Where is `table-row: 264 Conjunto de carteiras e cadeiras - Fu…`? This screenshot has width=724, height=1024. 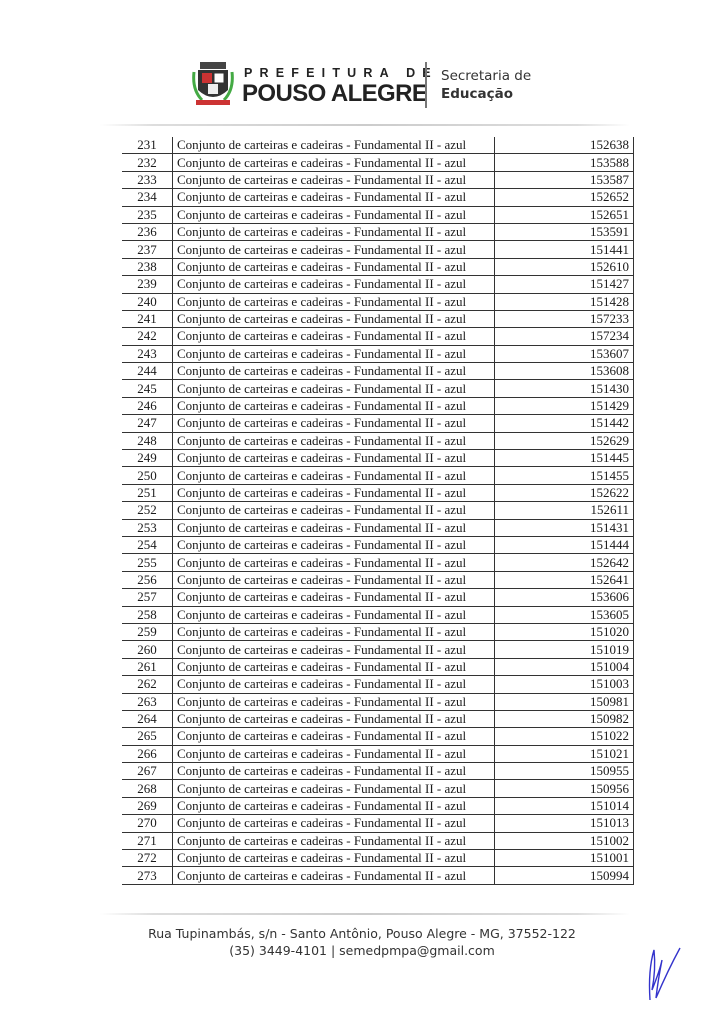 table-row: 264 Conjunto de carteiras e cadeiras - Fu… is located at coordinates (378, 719).